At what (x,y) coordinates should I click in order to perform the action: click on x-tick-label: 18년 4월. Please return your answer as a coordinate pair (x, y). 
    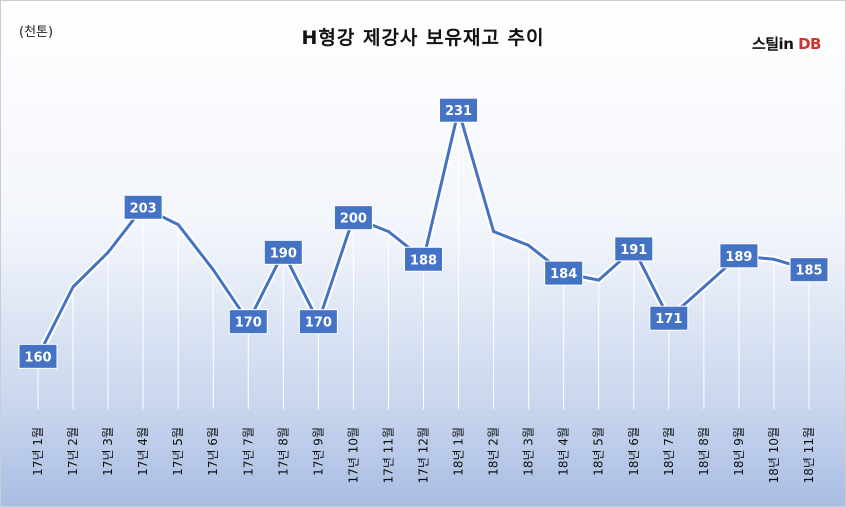
    Looking at the image, I should click on (564, 451).